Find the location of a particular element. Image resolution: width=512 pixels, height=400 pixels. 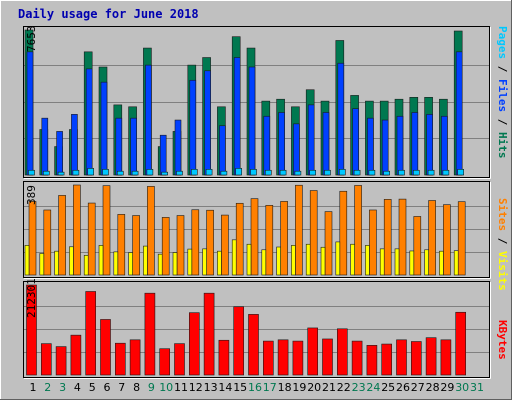

legend-sites: Sites is located at coordinates (502, 215).